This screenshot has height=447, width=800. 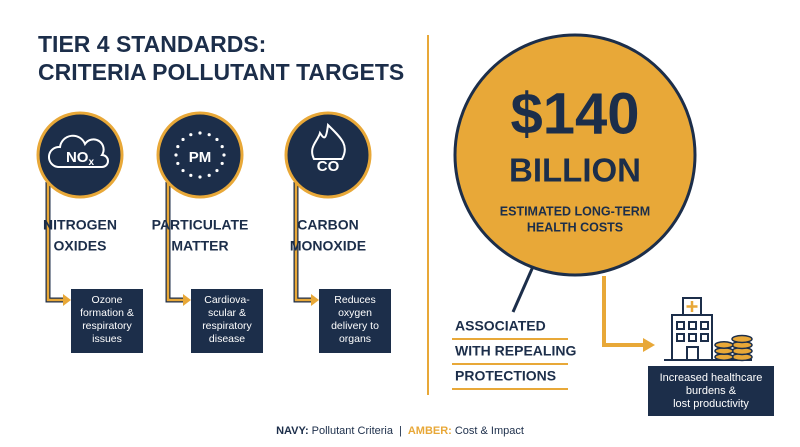 What do you see at coordinates (80, 246) in the screenshot?
I see `pollutant-label: OXIDES` at bounding box center [80, 246].